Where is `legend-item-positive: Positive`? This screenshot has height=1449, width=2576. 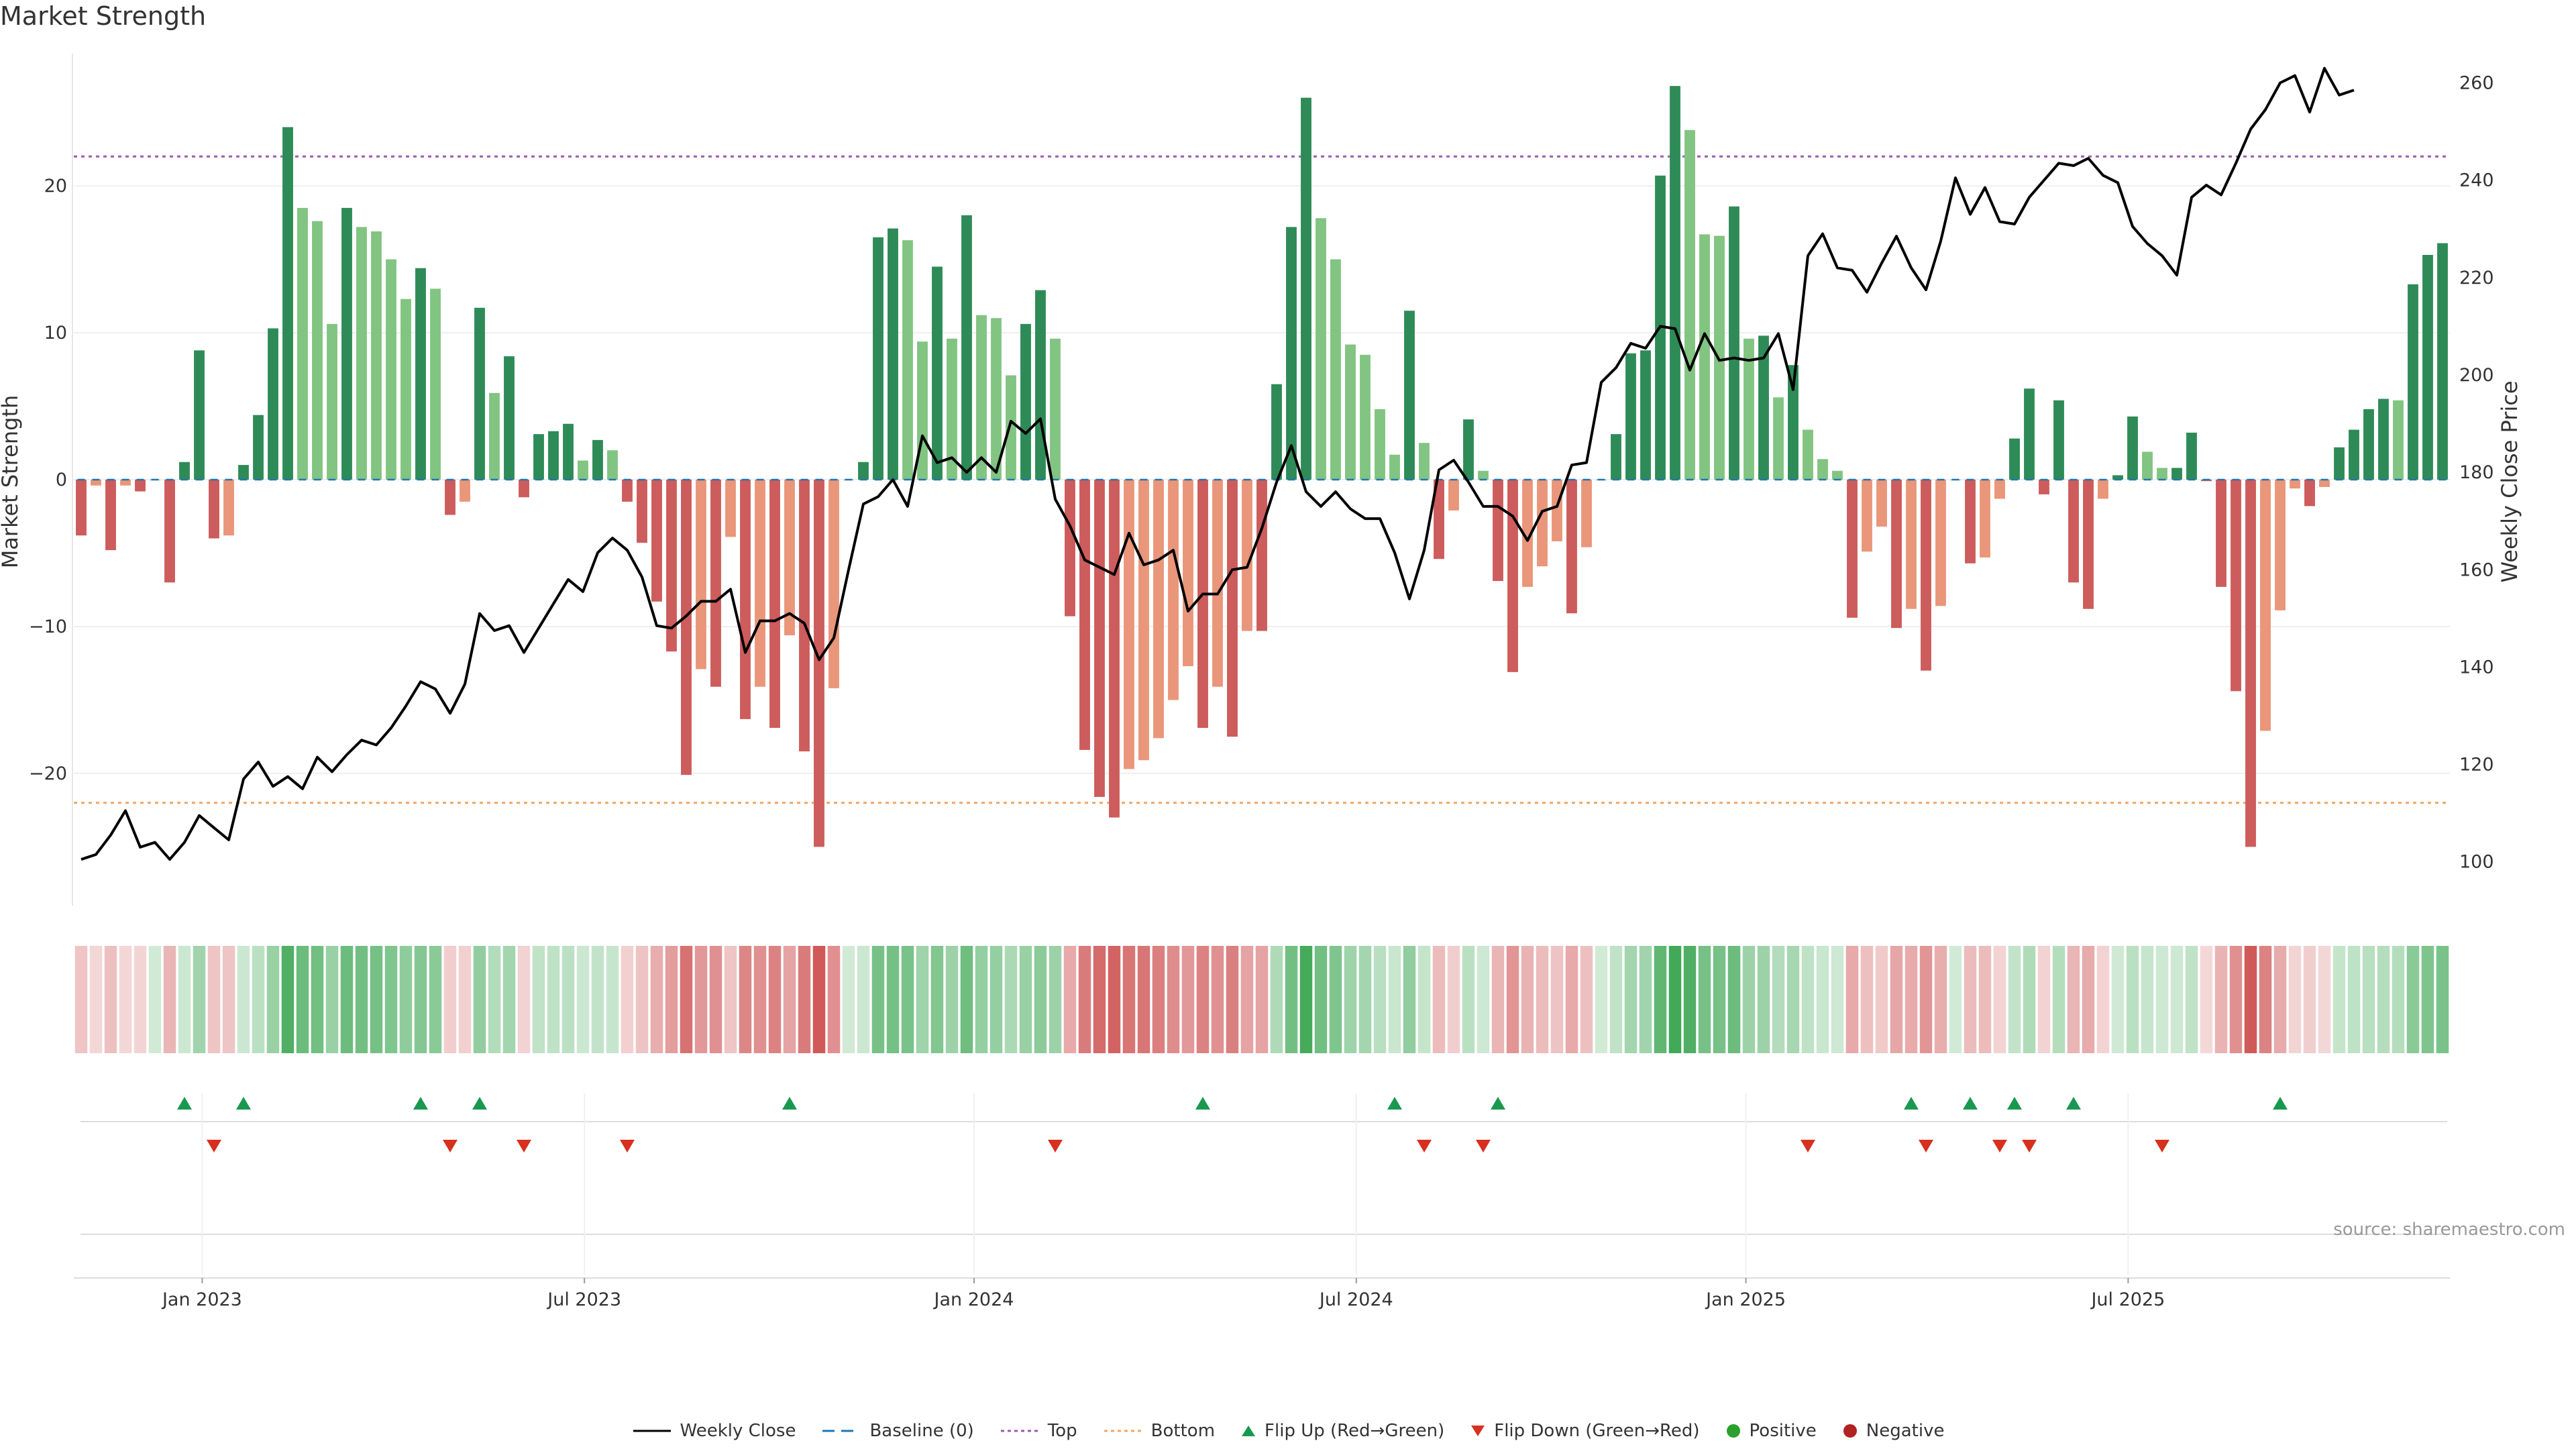 legend-item-positive: Positive is located at coordinates (1771, 1431).